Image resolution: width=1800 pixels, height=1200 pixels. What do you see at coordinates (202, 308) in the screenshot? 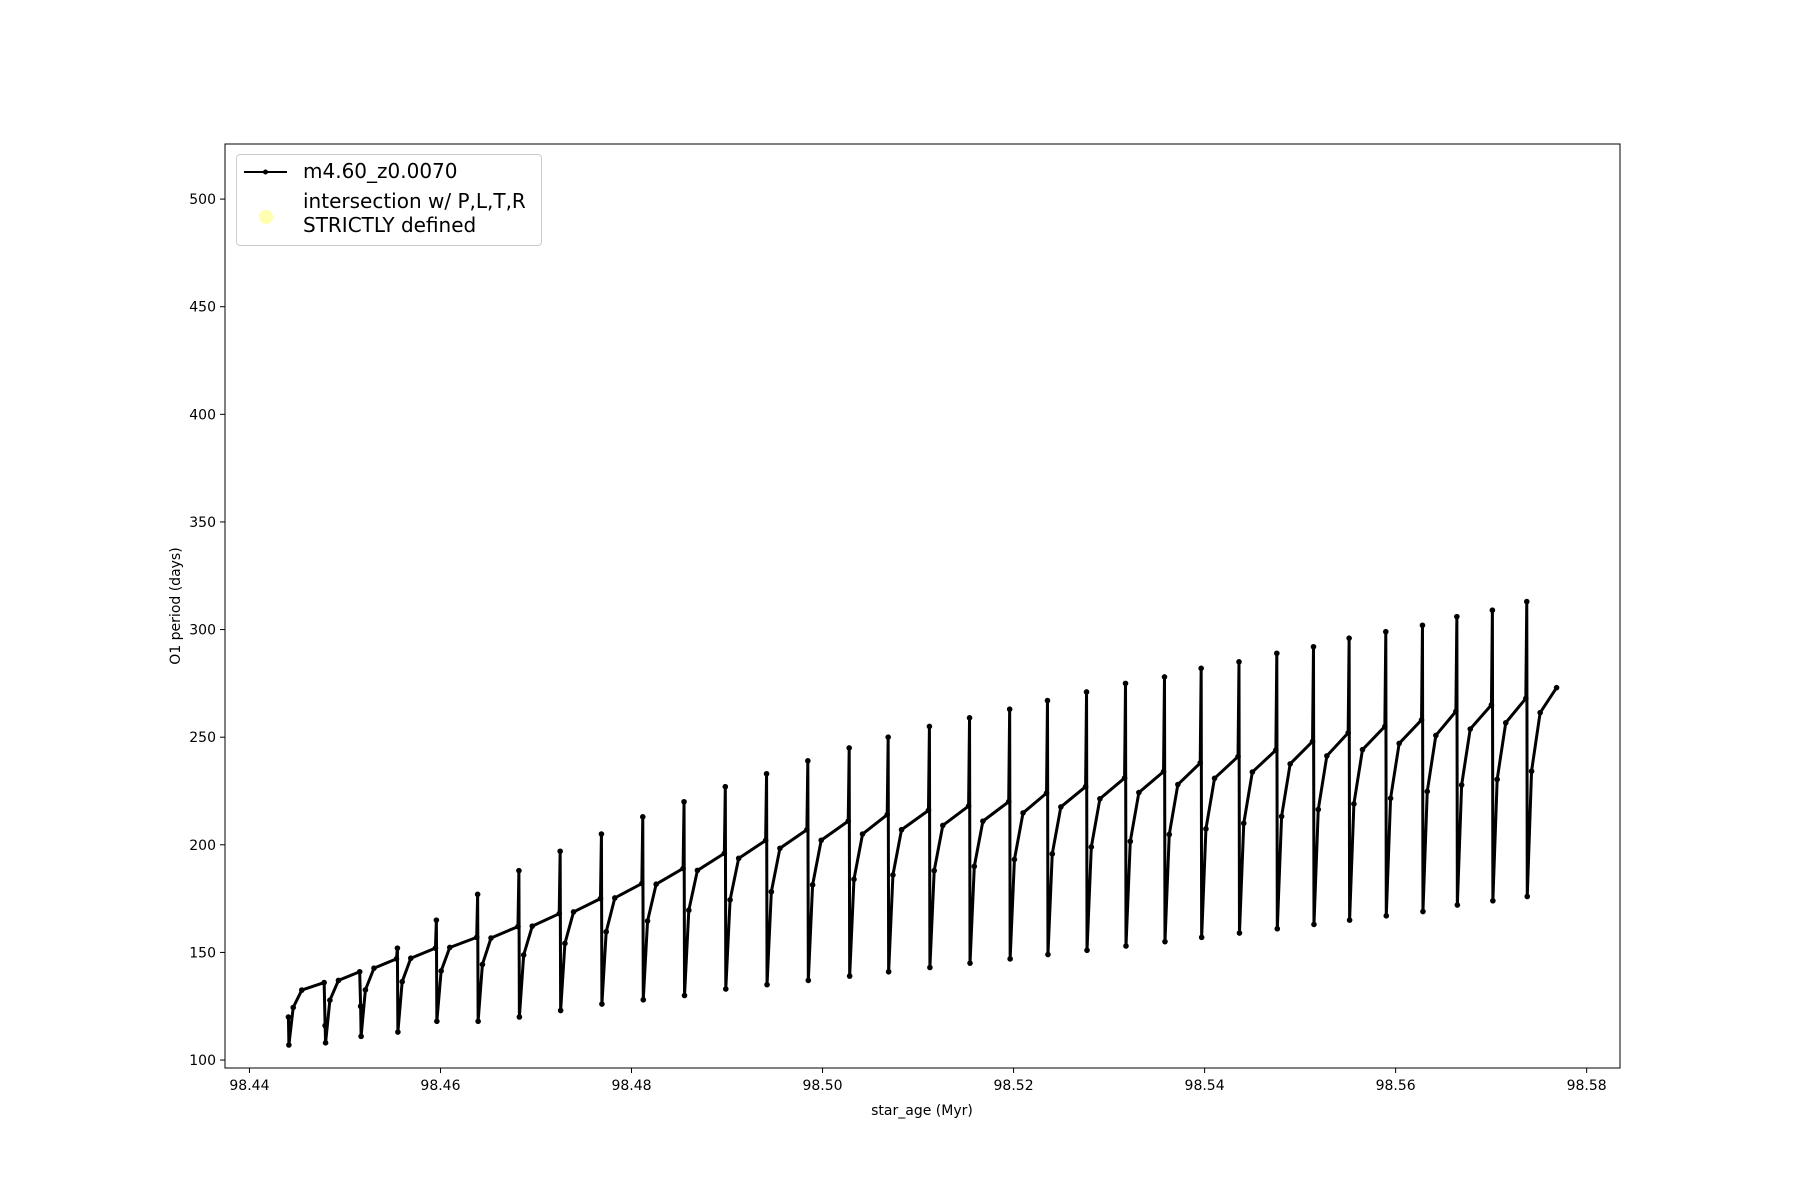
I see `y-tick-label: 450` at bounding box center [202, 308].